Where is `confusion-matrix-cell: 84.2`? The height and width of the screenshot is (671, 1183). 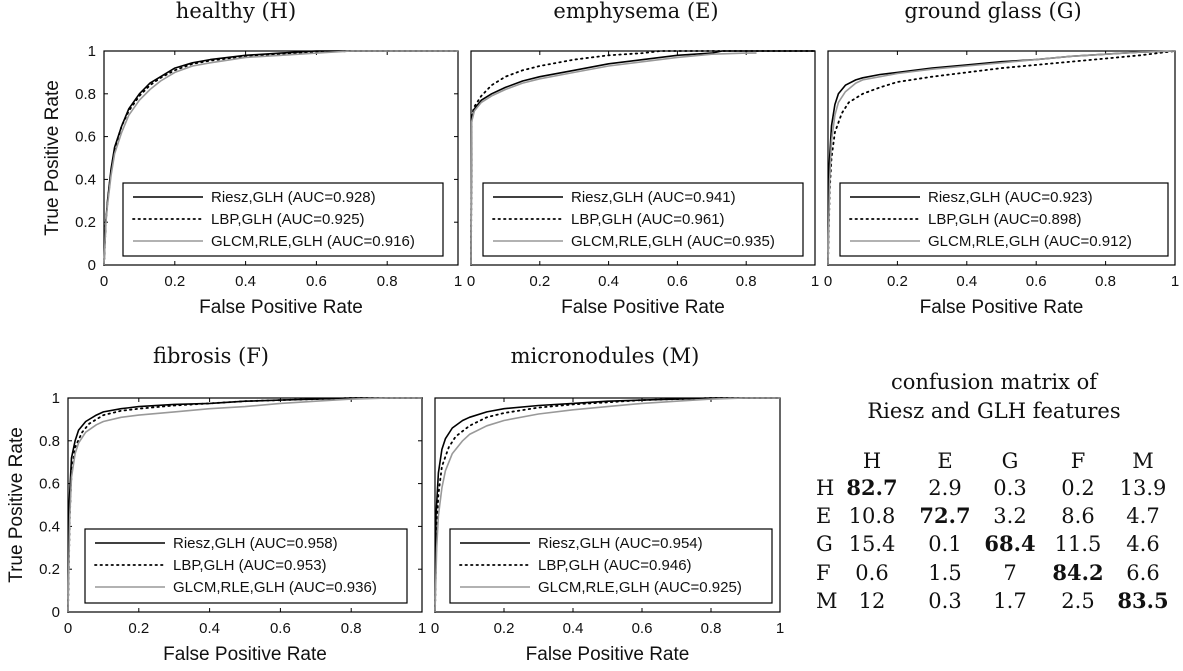 confusion-matrix-cell: 84.2 is located at coordinates (1077, 572).